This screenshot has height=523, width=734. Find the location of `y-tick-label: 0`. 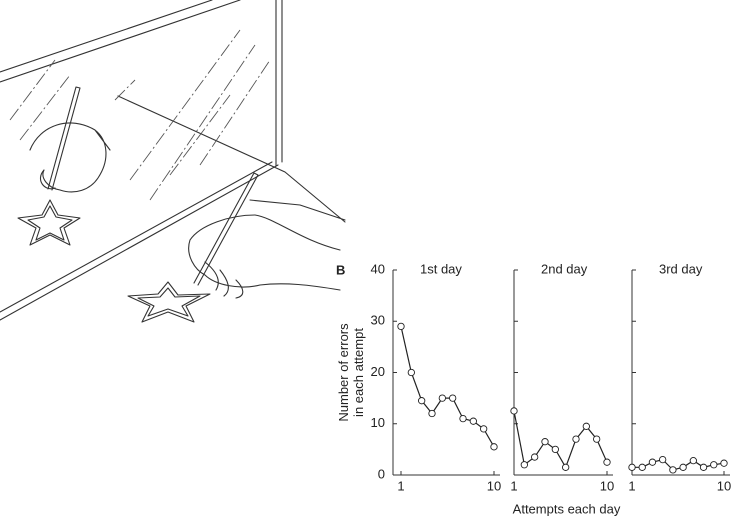

y-tick-label: 0 is located at coordinates (381, 473).